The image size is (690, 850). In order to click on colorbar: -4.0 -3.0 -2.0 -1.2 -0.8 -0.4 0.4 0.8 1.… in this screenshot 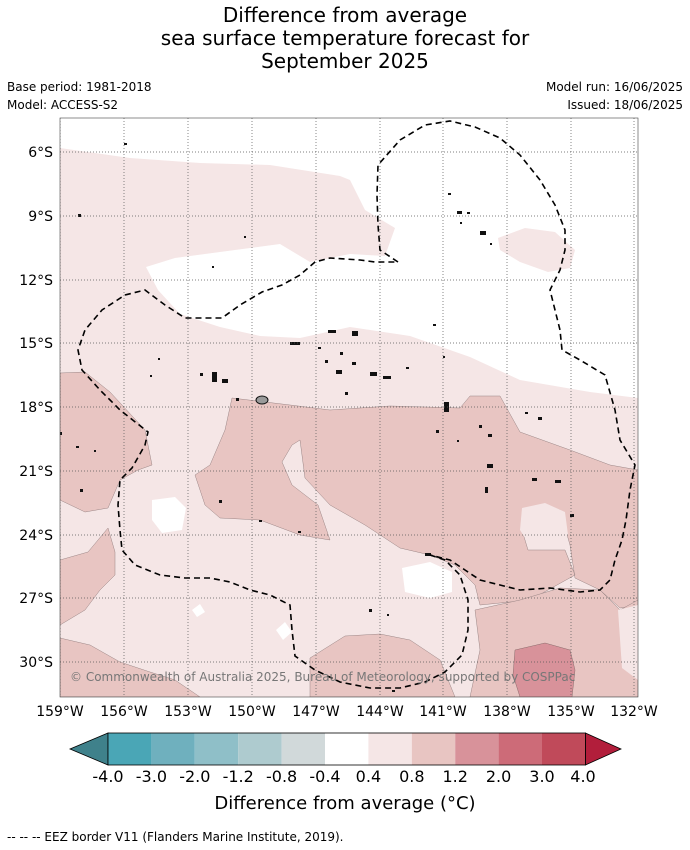, I will do `click(345, 759)`.